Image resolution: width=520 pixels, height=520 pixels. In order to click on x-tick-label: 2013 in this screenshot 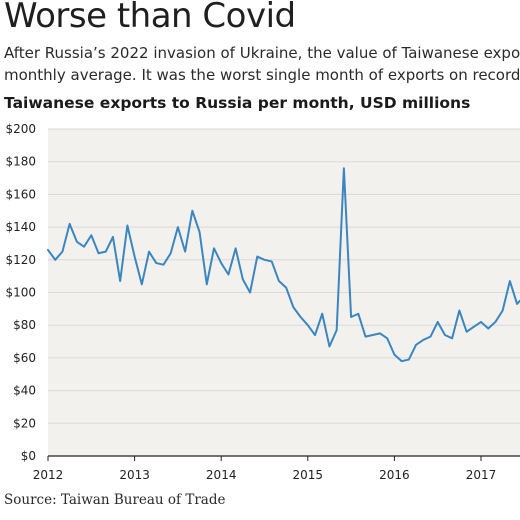, I will do `click(134, 475)`.